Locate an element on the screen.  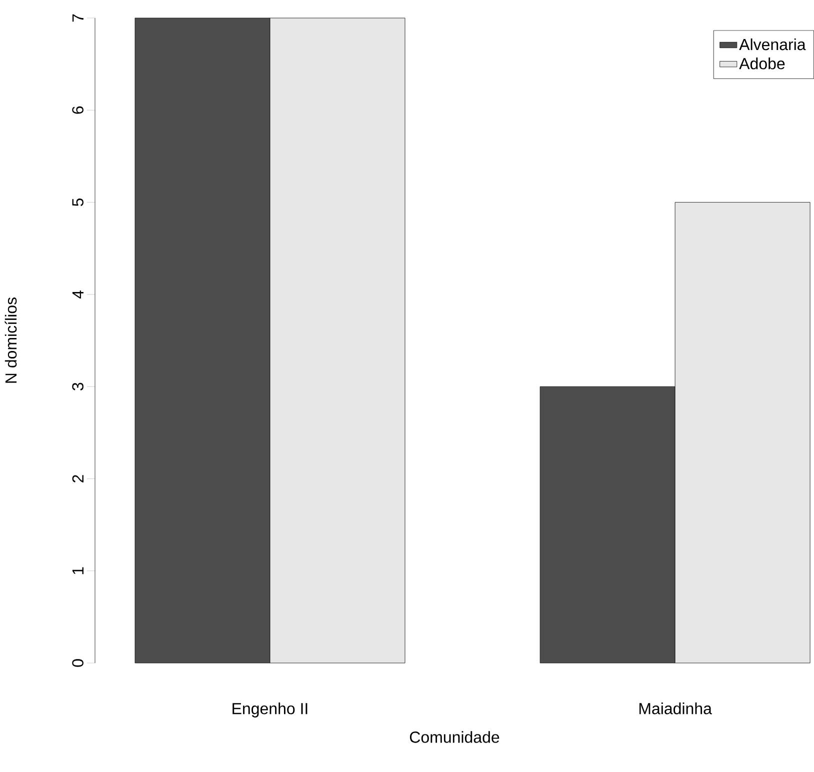
legend-label: Alvenaria is located at coordinates (772, 44).